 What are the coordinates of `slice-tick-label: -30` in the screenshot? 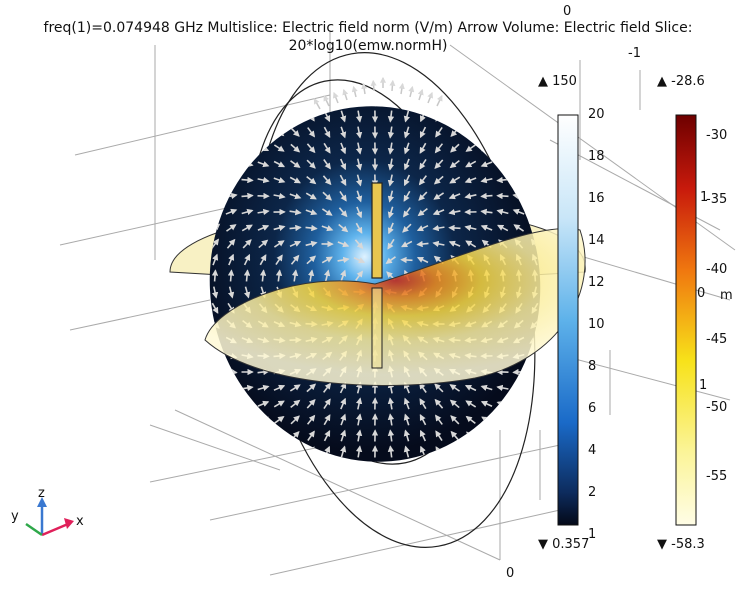 It's located at (716, 135).